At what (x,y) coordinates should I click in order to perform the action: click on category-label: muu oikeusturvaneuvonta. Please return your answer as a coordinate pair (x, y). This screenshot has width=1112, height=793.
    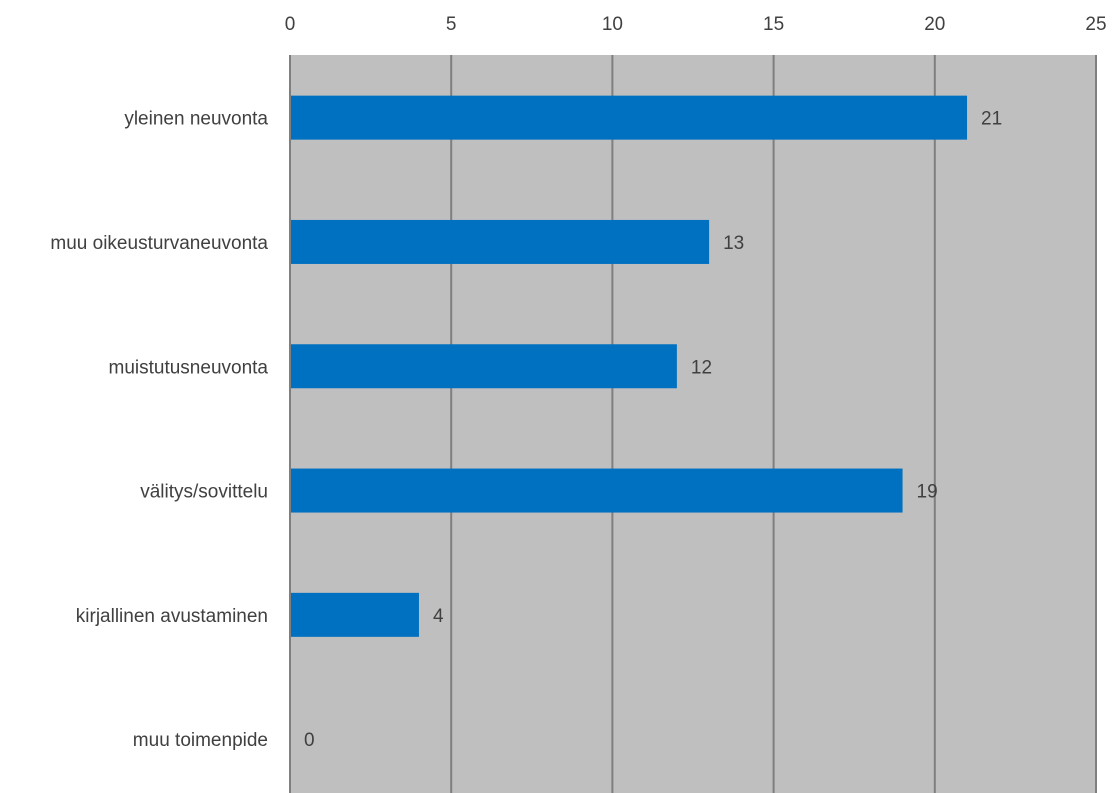
    Looking at the image, I should click on (159, 243).